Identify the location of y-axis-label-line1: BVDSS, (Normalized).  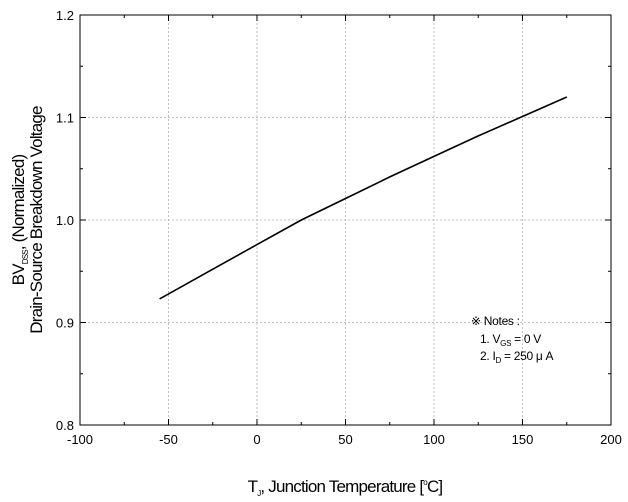
(19, 220).